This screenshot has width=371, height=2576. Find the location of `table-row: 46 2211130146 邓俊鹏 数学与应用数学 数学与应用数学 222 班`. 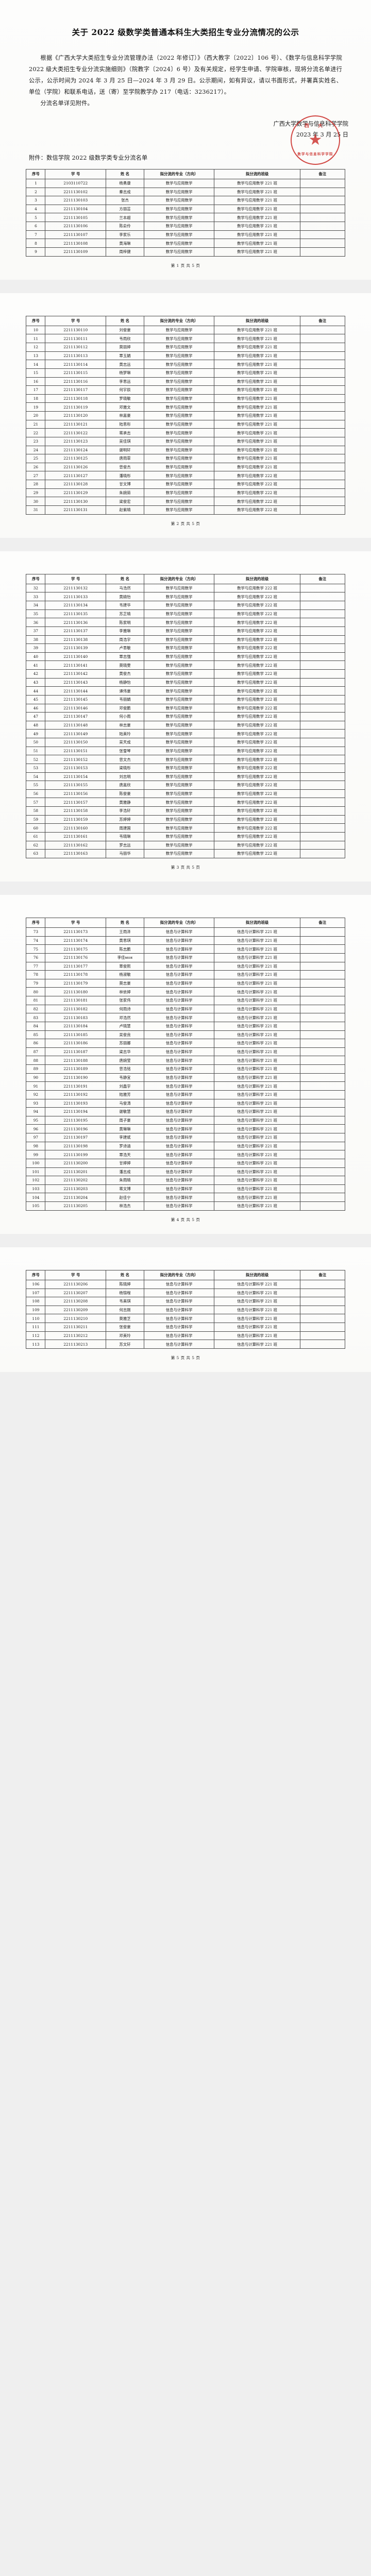

table-row: 46 2211130146 邓俊鹏 数学与应用数学 数学与应用数学 222 班 is located at coordinates (185, 708).